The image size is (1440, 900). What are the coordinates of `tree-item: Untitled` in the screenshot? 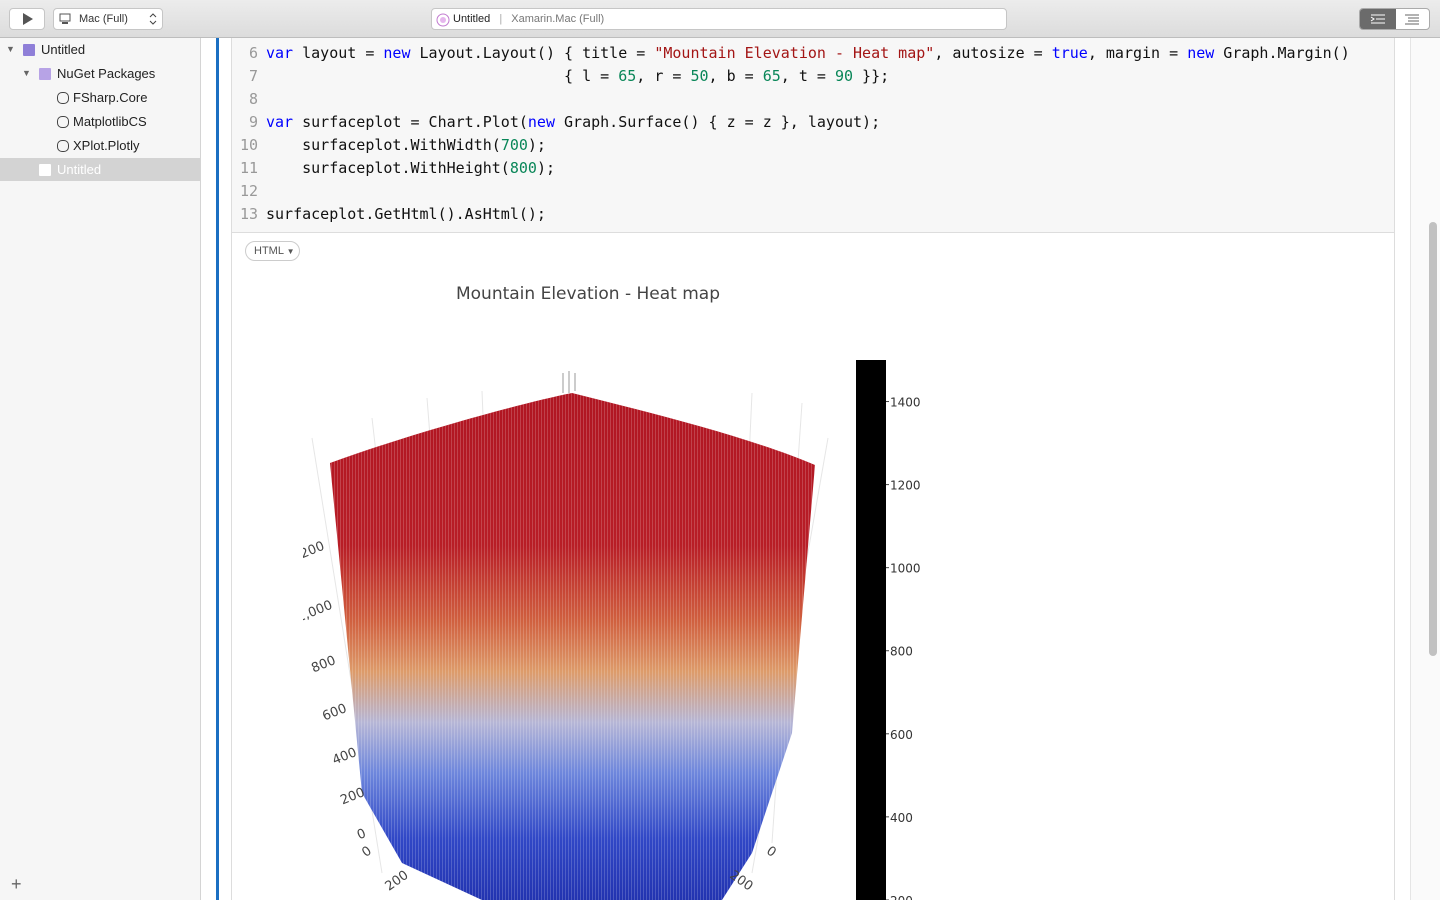 It's located at (100, 169).